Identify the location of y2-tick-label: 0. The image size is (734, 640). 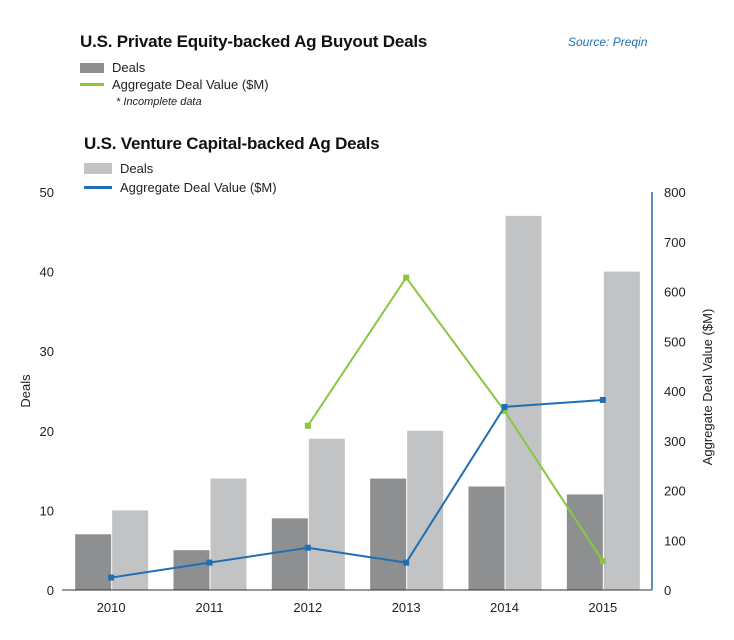
(667, 590).